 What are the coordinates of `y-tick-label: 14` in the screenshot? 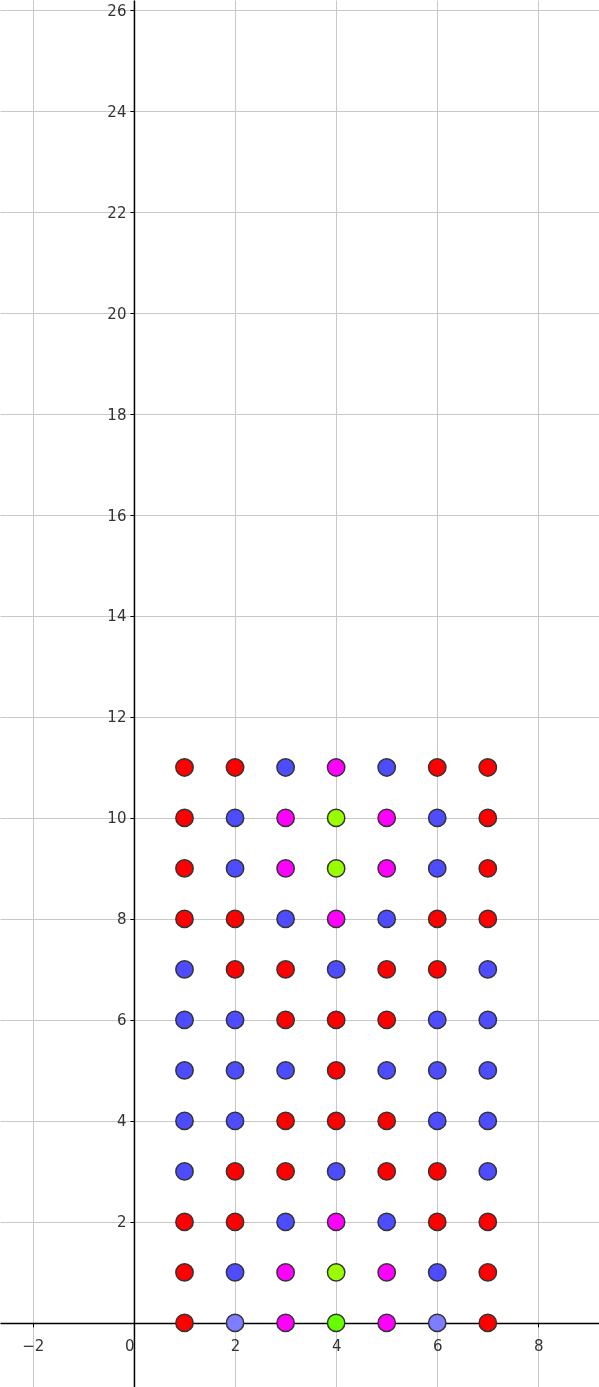 It's located at (117, 616).